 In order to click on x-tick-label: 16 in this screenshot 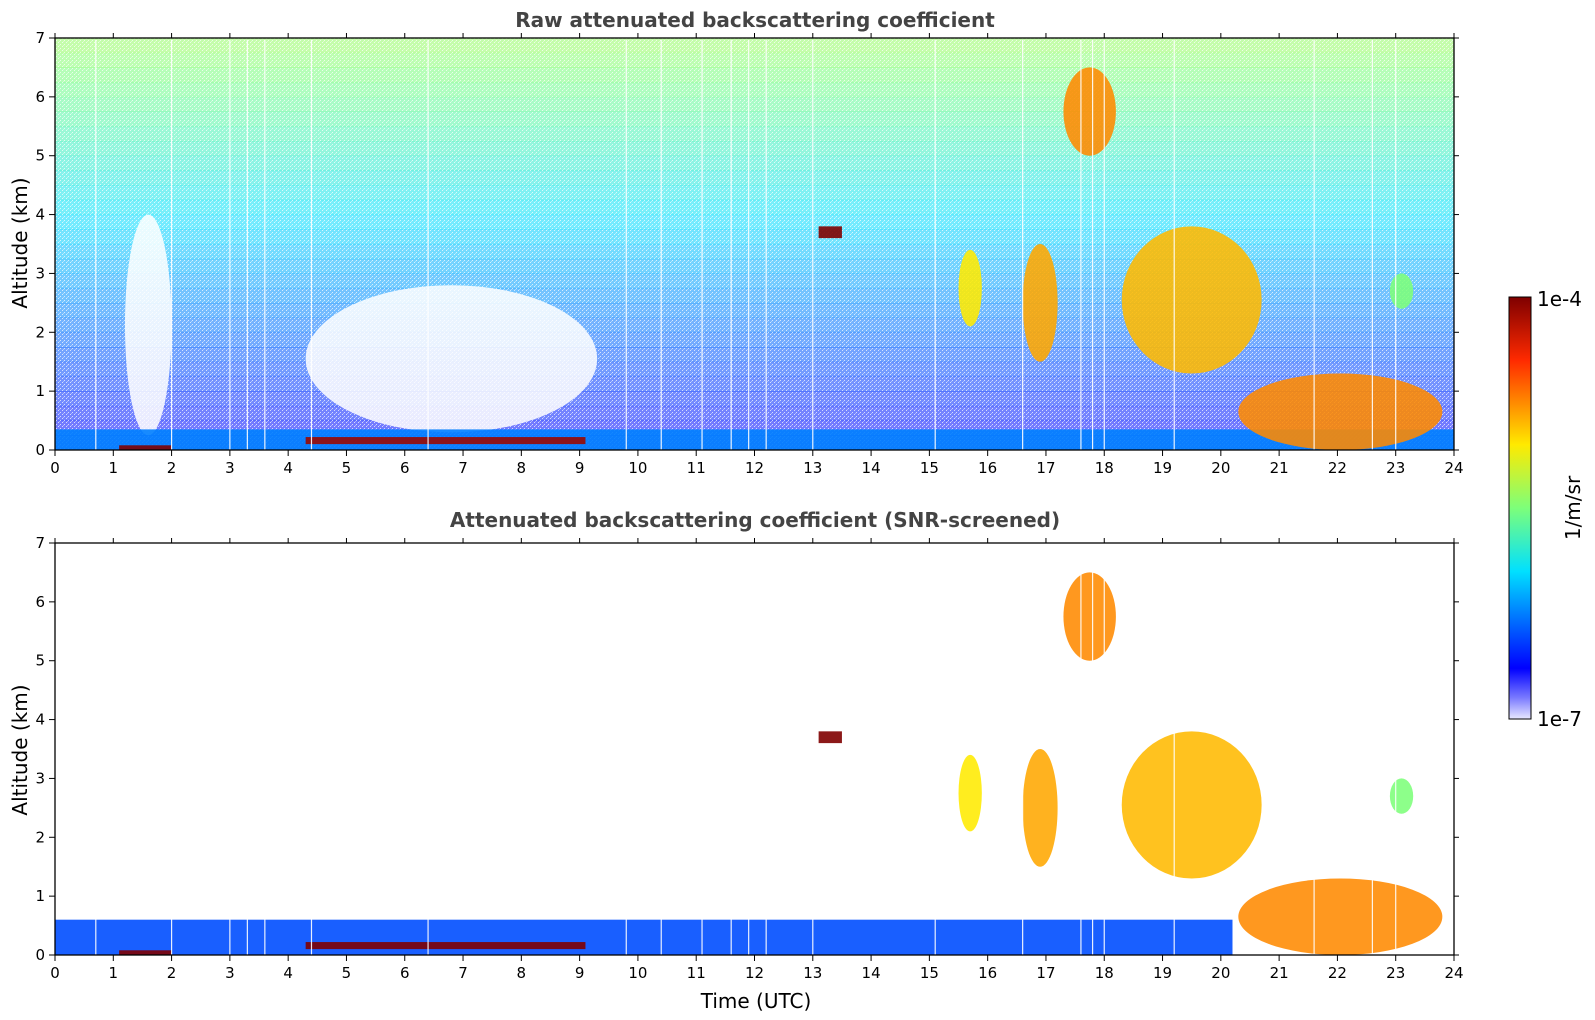, I will do `click(987, 468)`.